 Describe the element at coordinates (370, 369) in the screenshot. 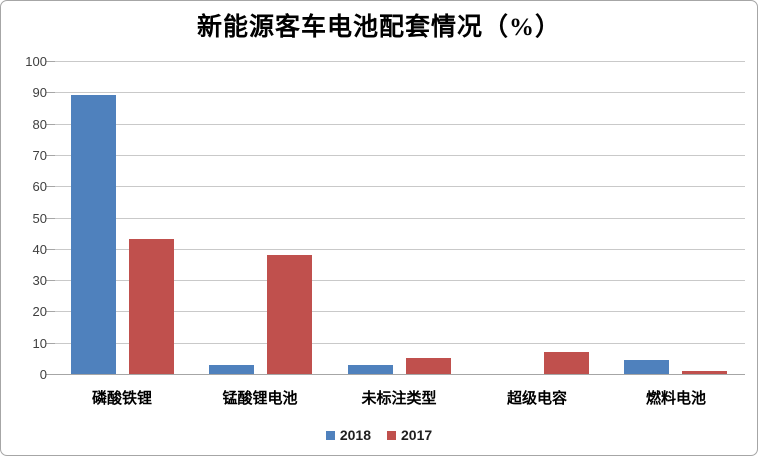

I see `bar-2018-未标注类型` at that location.